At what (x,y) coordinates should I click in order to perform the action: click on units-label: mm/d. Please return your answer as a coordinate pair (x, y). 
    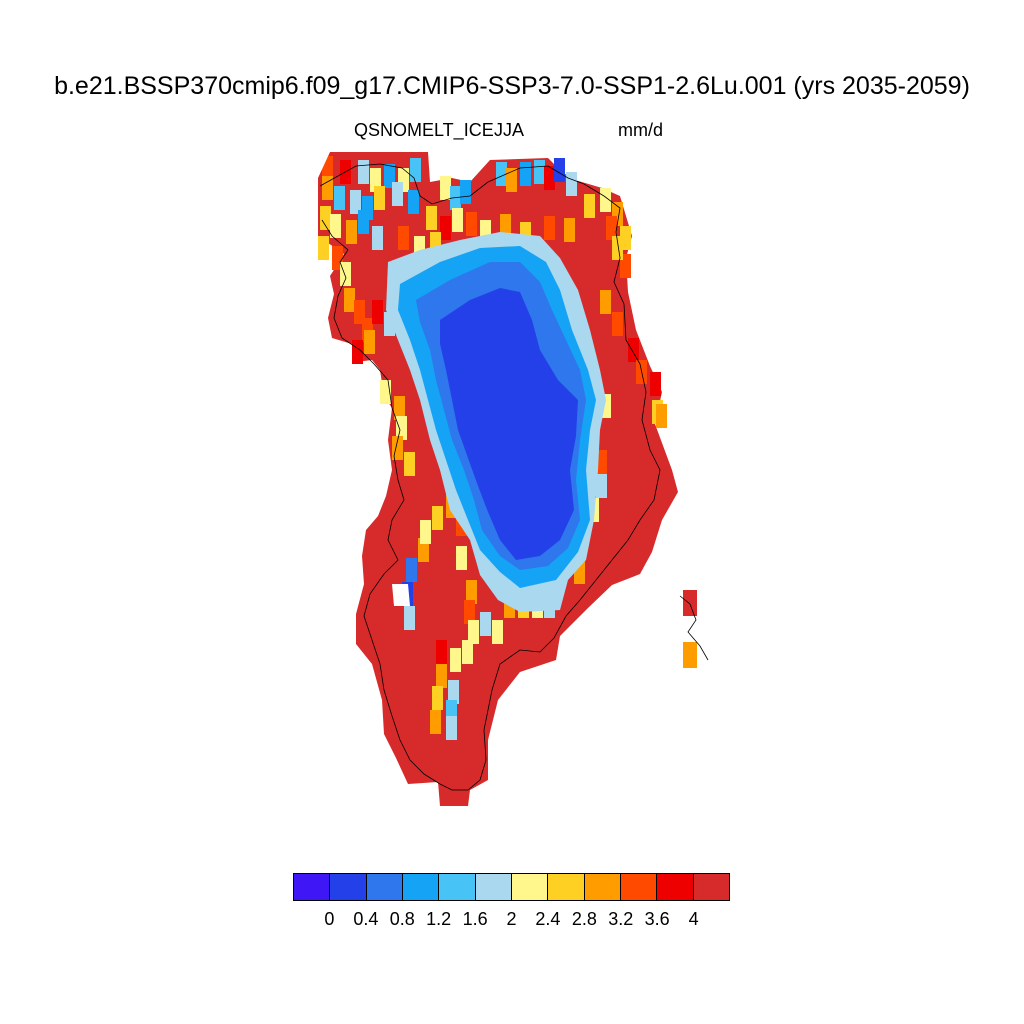
    Looking at the image, I should click on (640, 130).